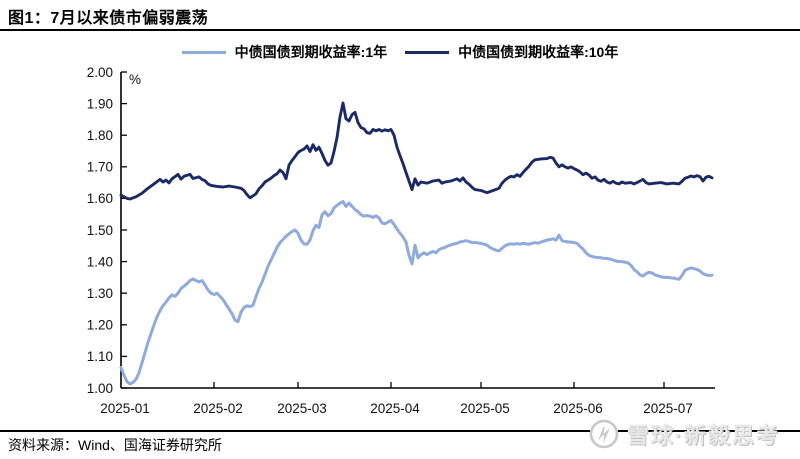 Image resolution: width=800 pixels, height=459 pixels. What do you see at coordinates (100, 103) in the screenshot?
I see `y-axis-tick-label: 1.90` at bounding box center [100, 103].